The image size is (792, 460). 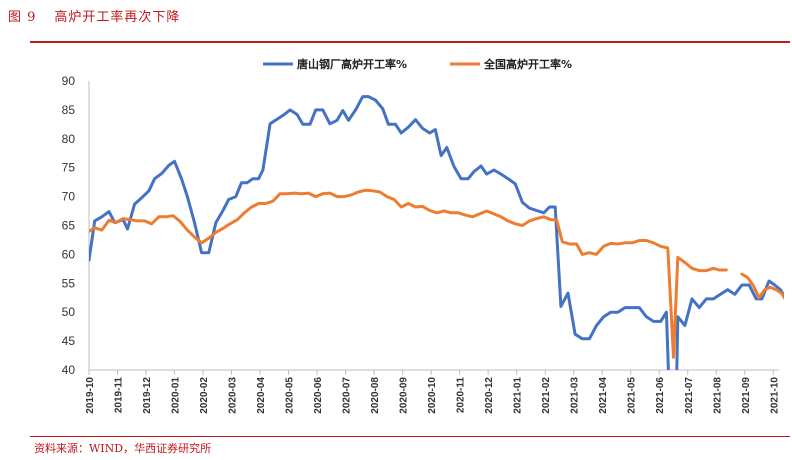 I want to click on y-tick-label: 85, so click(x=69, y=110).